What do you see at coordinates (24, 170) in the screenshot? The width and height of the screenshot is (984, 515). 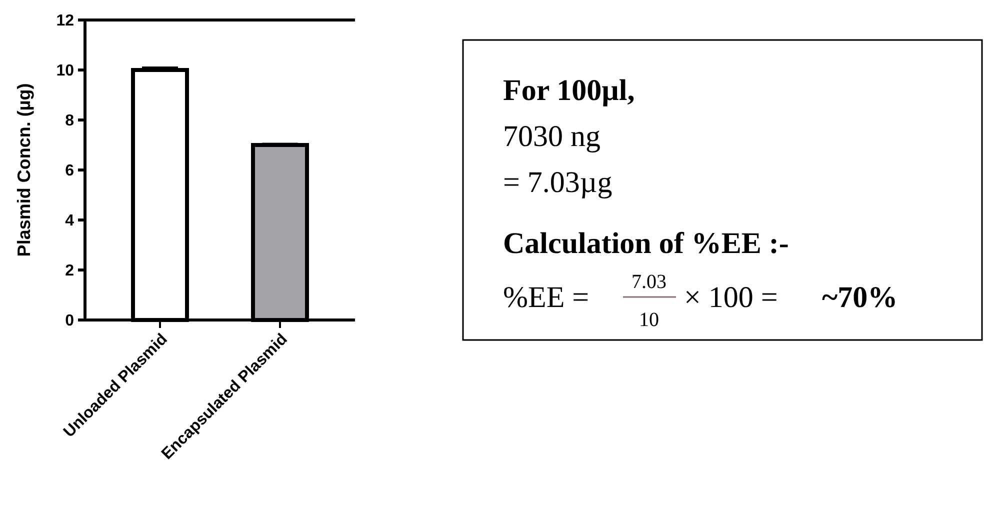 I see `y-axis-title: Plasmid Concn. (µg)` at bounding box center [24, 170].